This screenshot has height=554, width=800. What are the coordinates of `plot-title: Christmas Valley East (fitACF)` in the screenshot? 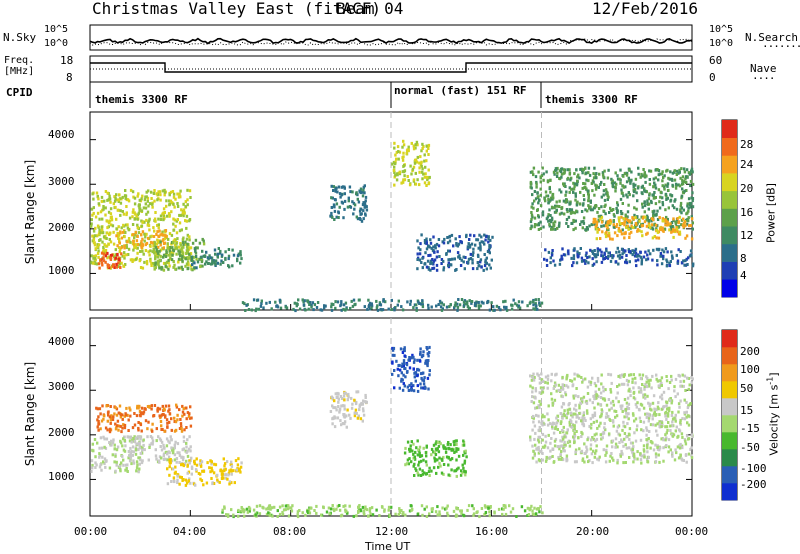 It's located at (236, 9).